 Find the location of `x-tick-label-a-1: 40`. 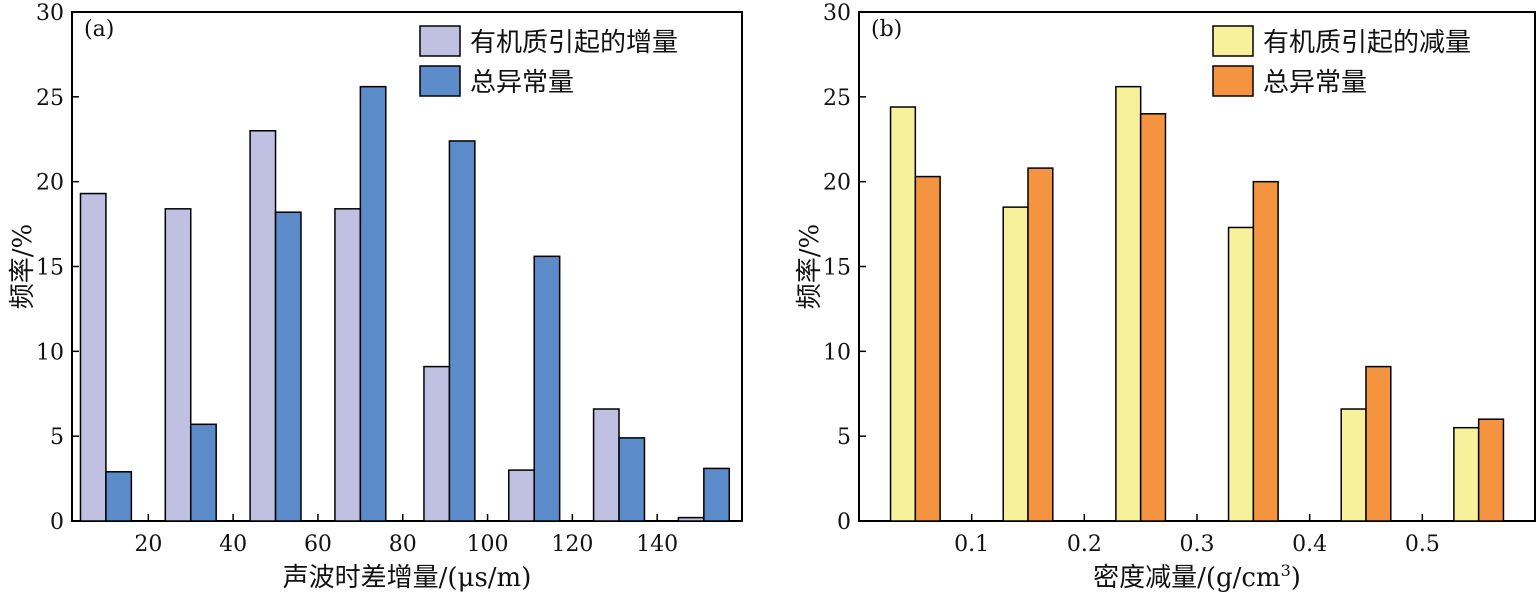

x-tick-label-a-1: 40 is located at coordinates (233, 544).